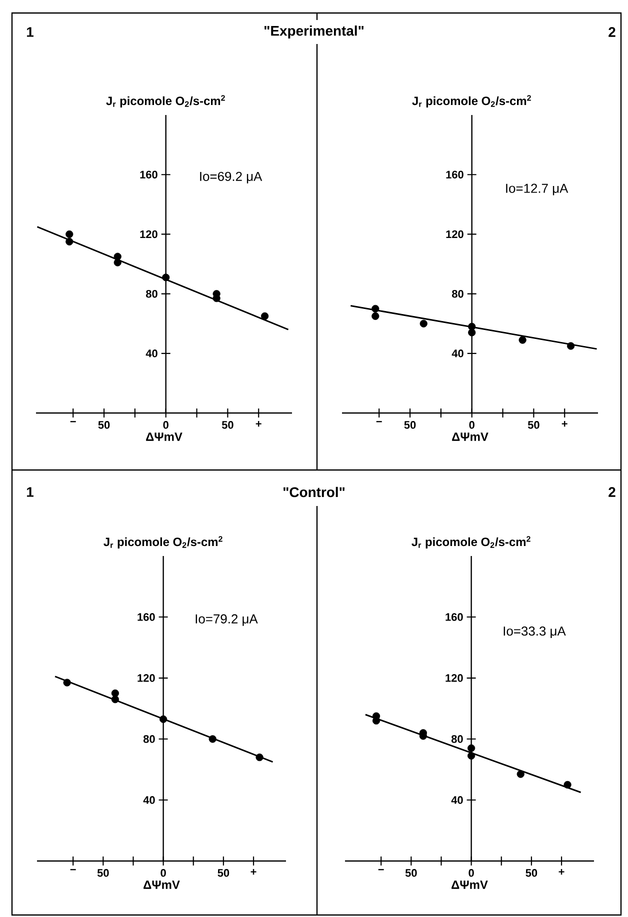  Describe the element at coordinates (535, 632) in the screenshot. I see `annotation: Io=33.3 μA` at that location.